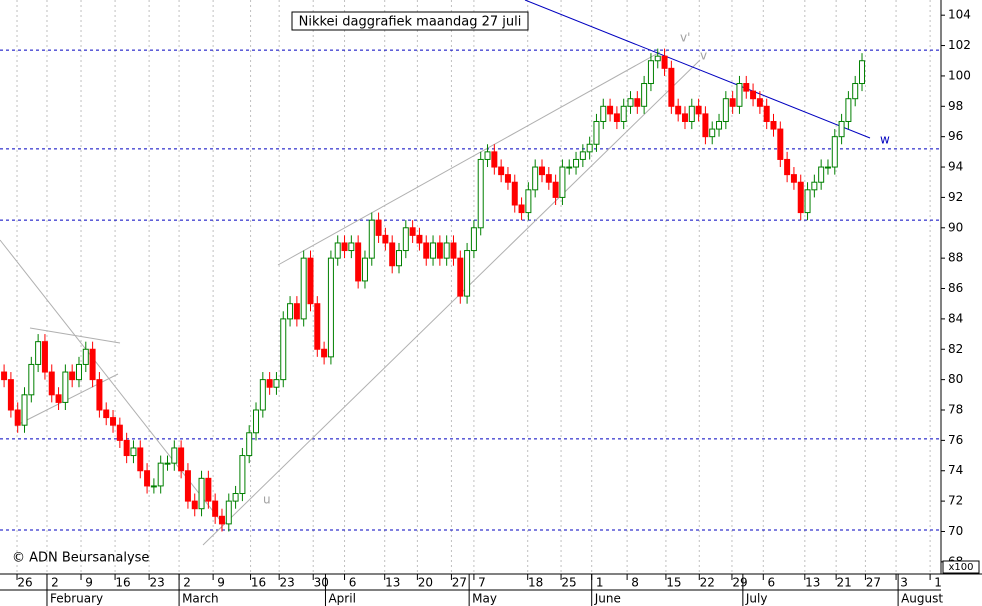 The image size is (982, 606). I want to click on x-tick-label: 3, so click(904, 583).